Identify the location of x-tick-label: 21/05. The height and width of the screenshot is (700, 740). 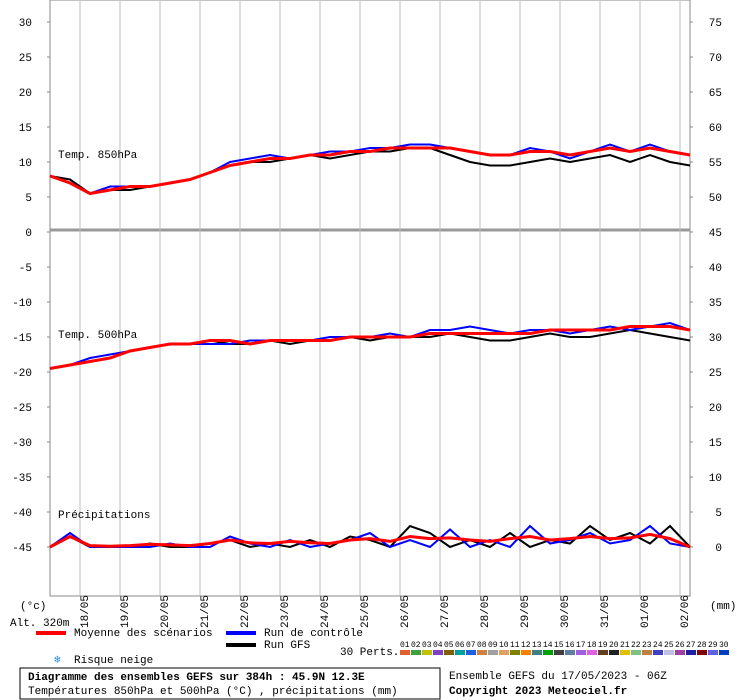
(206, 611).